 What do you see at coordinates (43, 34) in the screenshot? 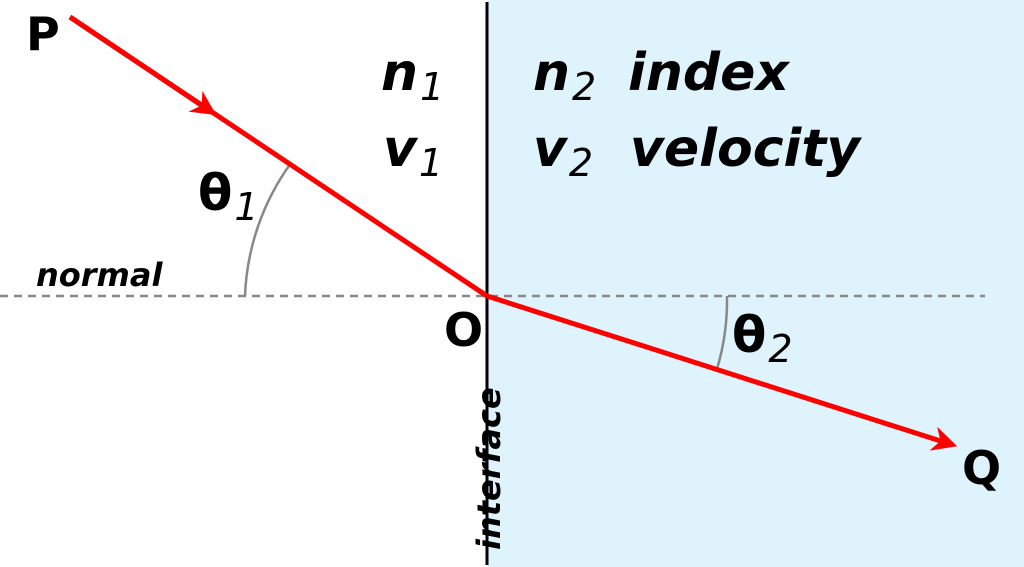
I see `point-p-label: P` at bounding box center [43, 34].